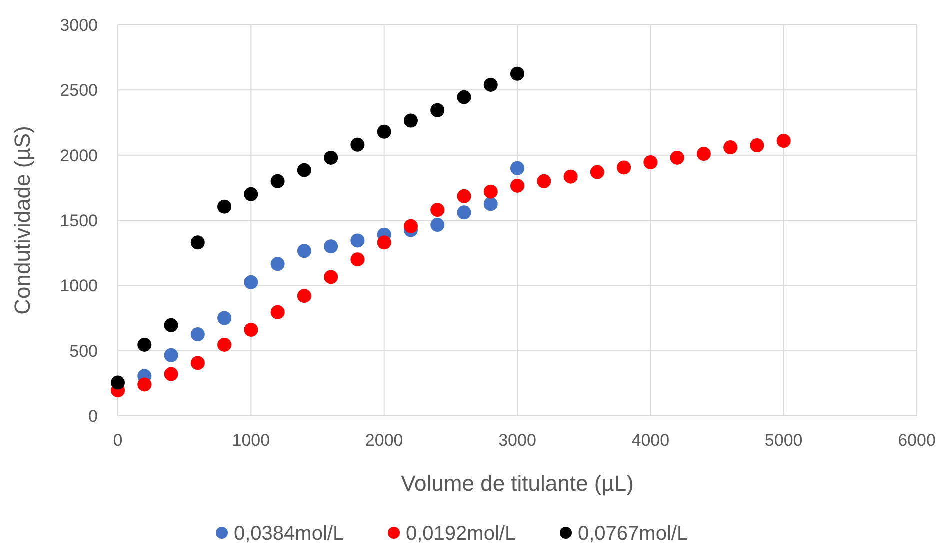 The height and width of the screenshot is (543, 944). I want to click on x-tick-label: 1000, so click(251, 440).